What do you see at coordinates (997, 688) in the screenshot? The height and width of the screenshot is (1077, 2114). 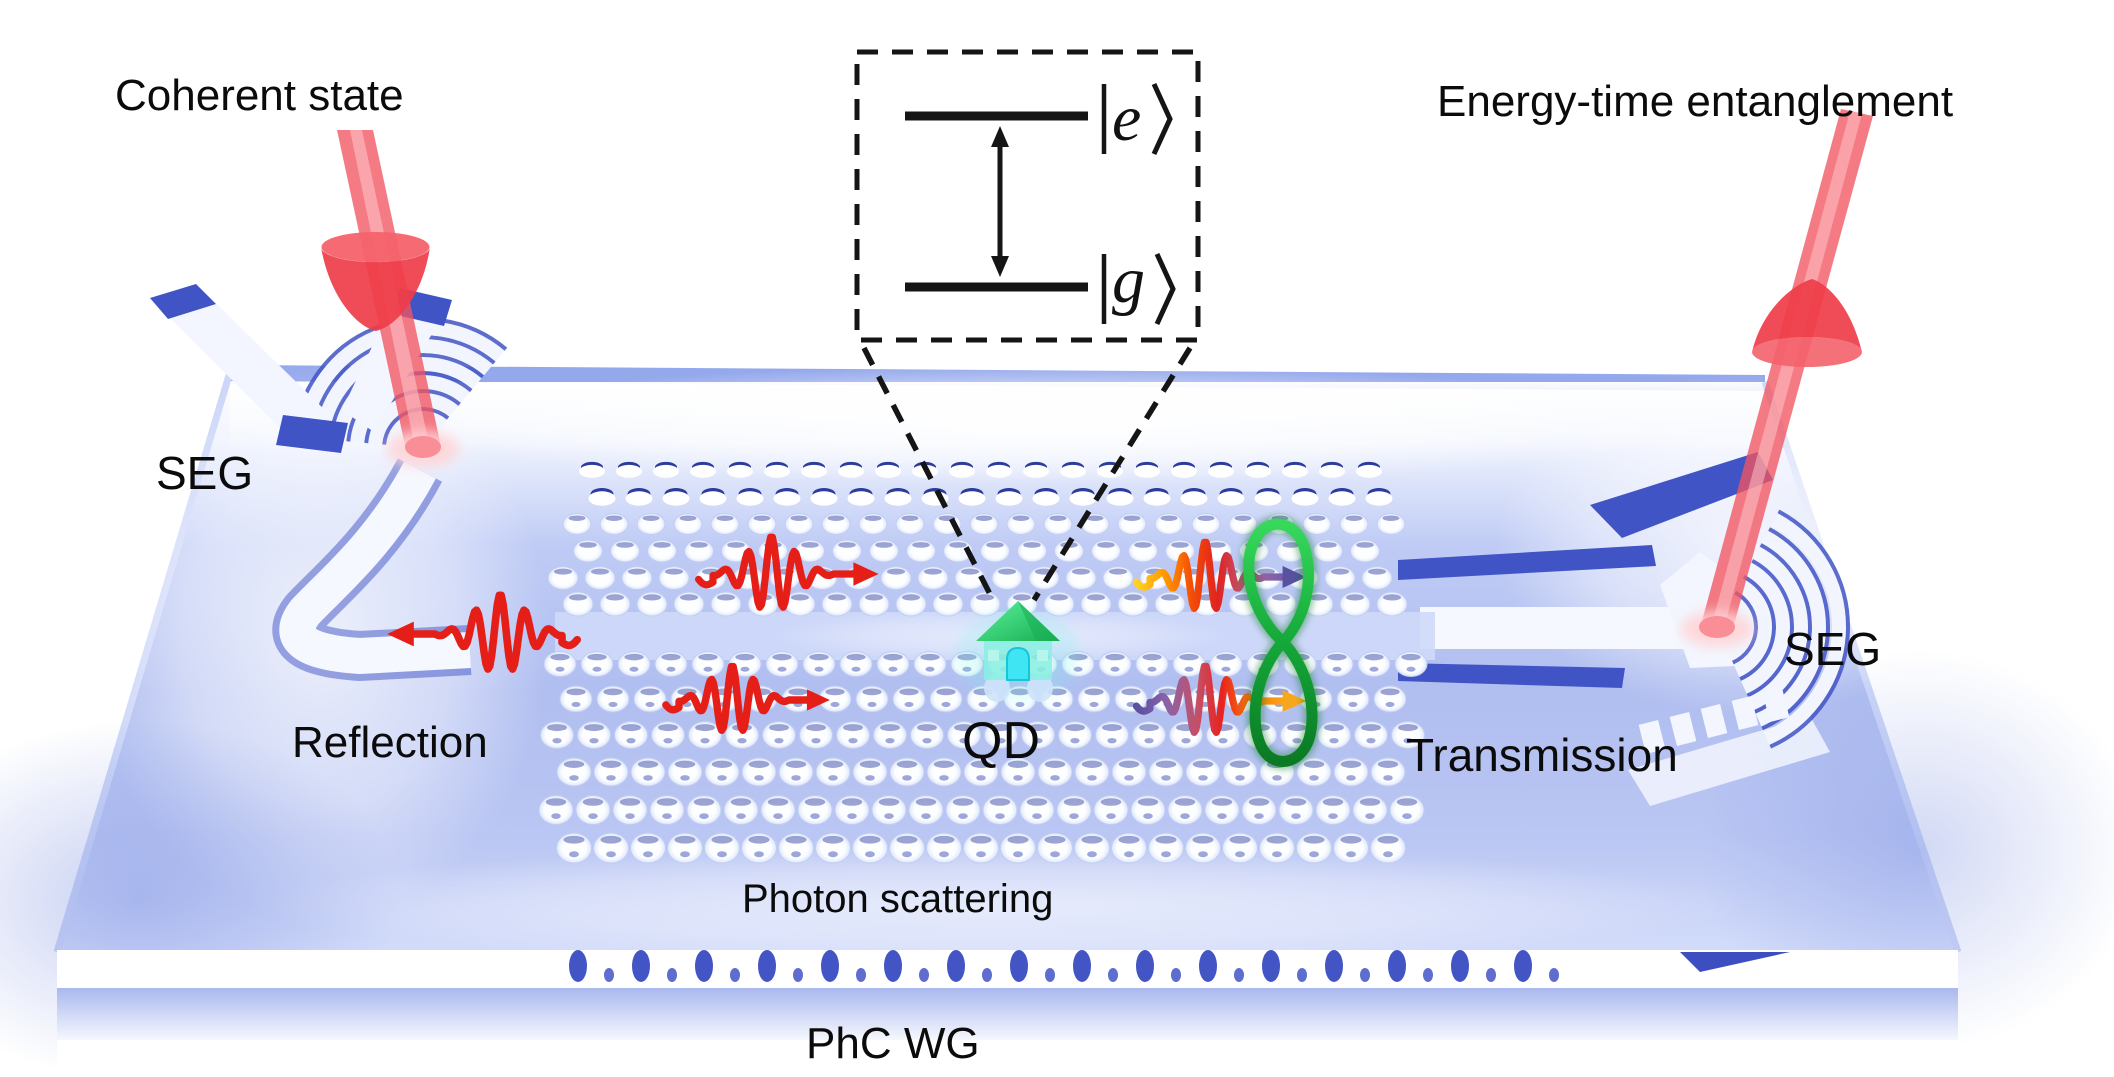 I see `qd-base-left` at bounding box center [997, 688].